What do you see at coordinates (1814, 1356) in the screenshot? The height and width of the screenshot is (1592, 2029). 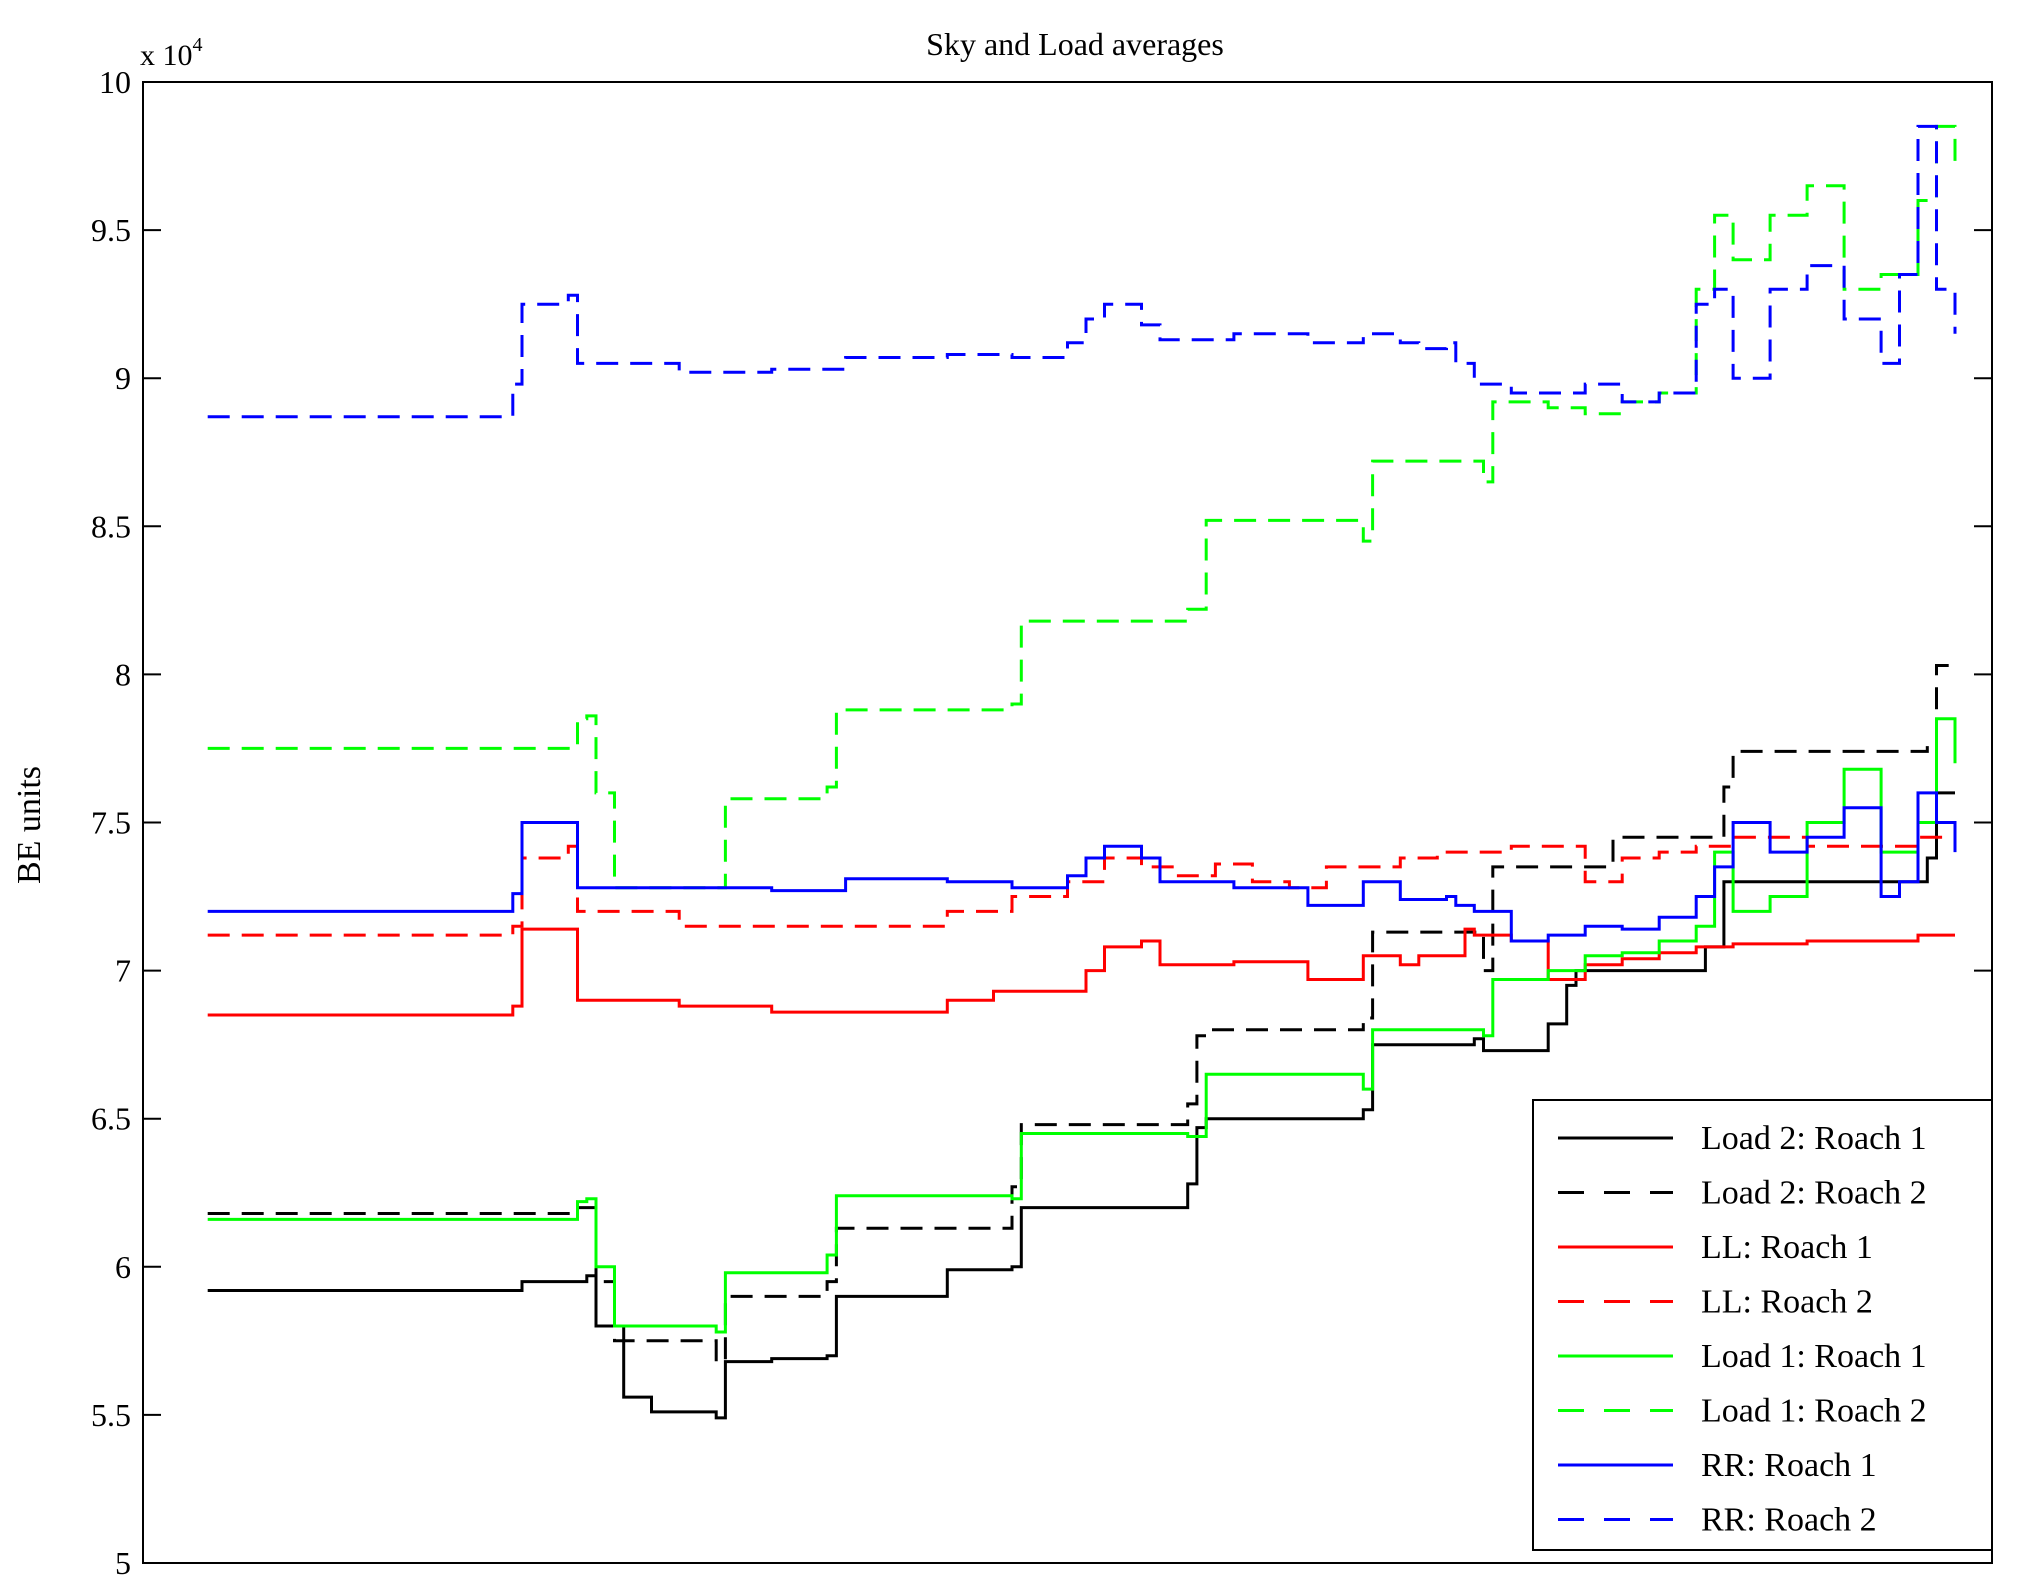 I see `legend-item-label: Load 1: Roach 1` at bounding box center [1814, 1356].